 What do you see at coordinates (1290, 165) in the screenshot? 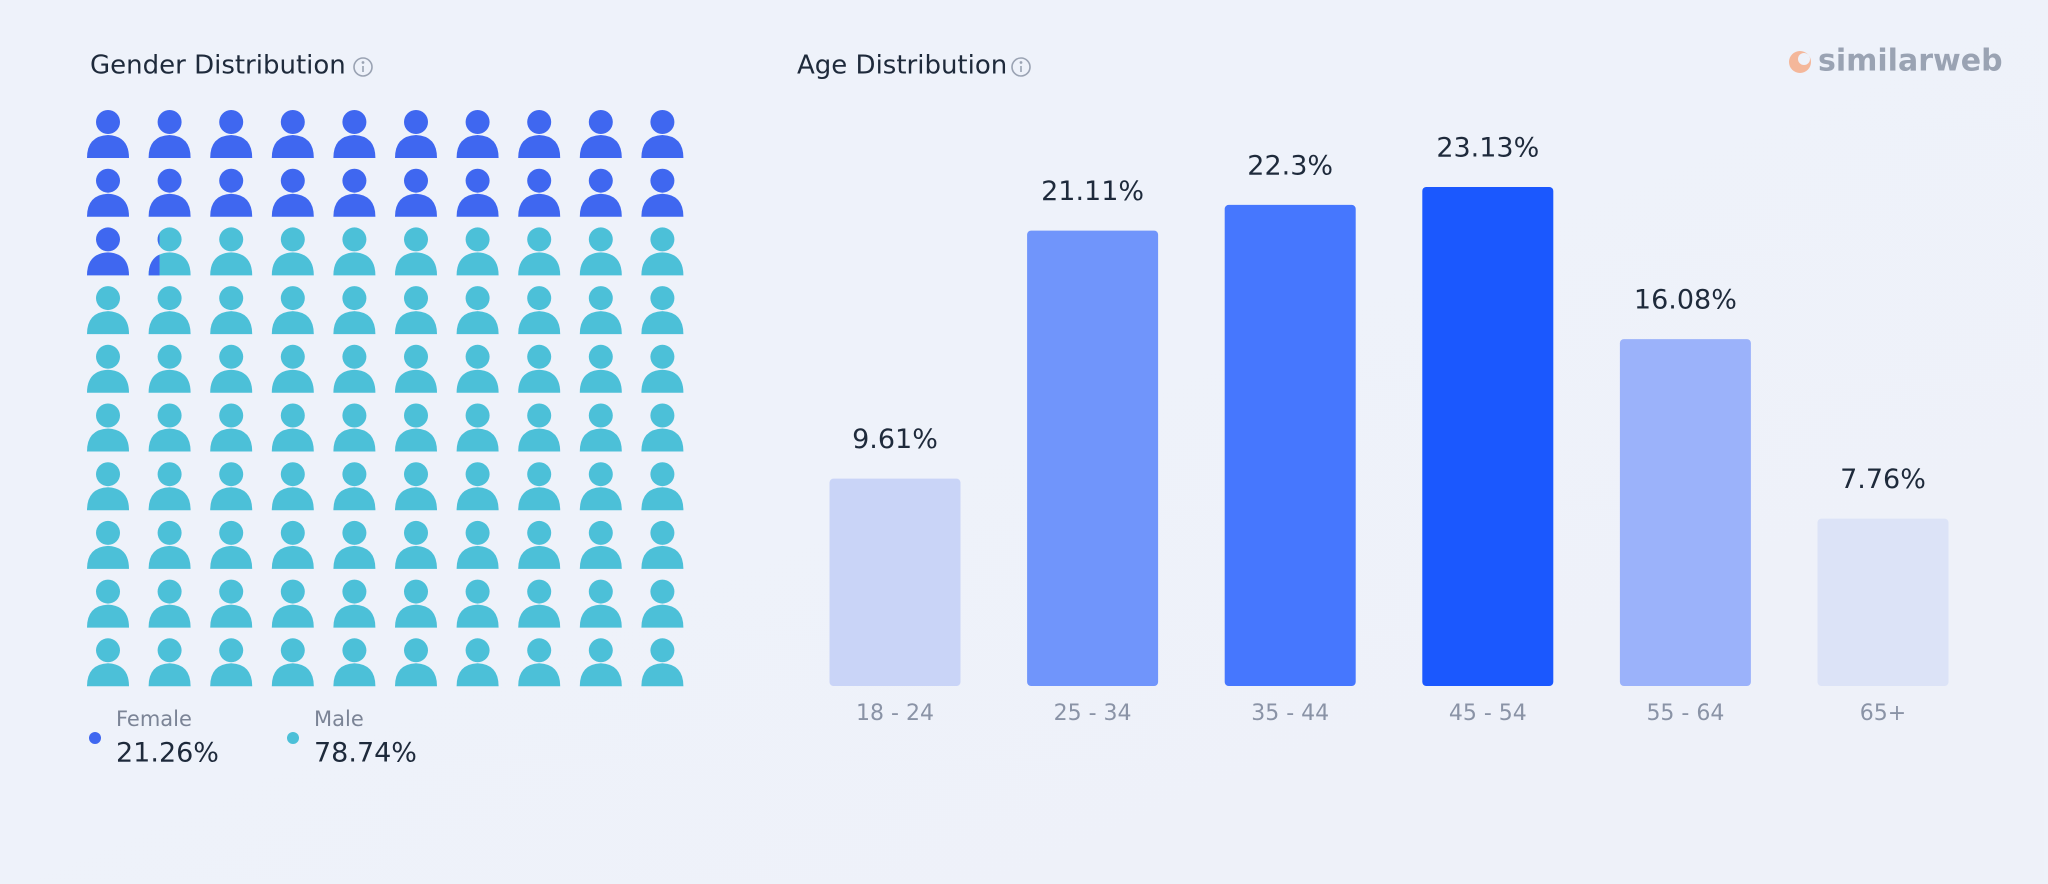
I see `value-label: 22.3%` at bounding box center [1290, 165].